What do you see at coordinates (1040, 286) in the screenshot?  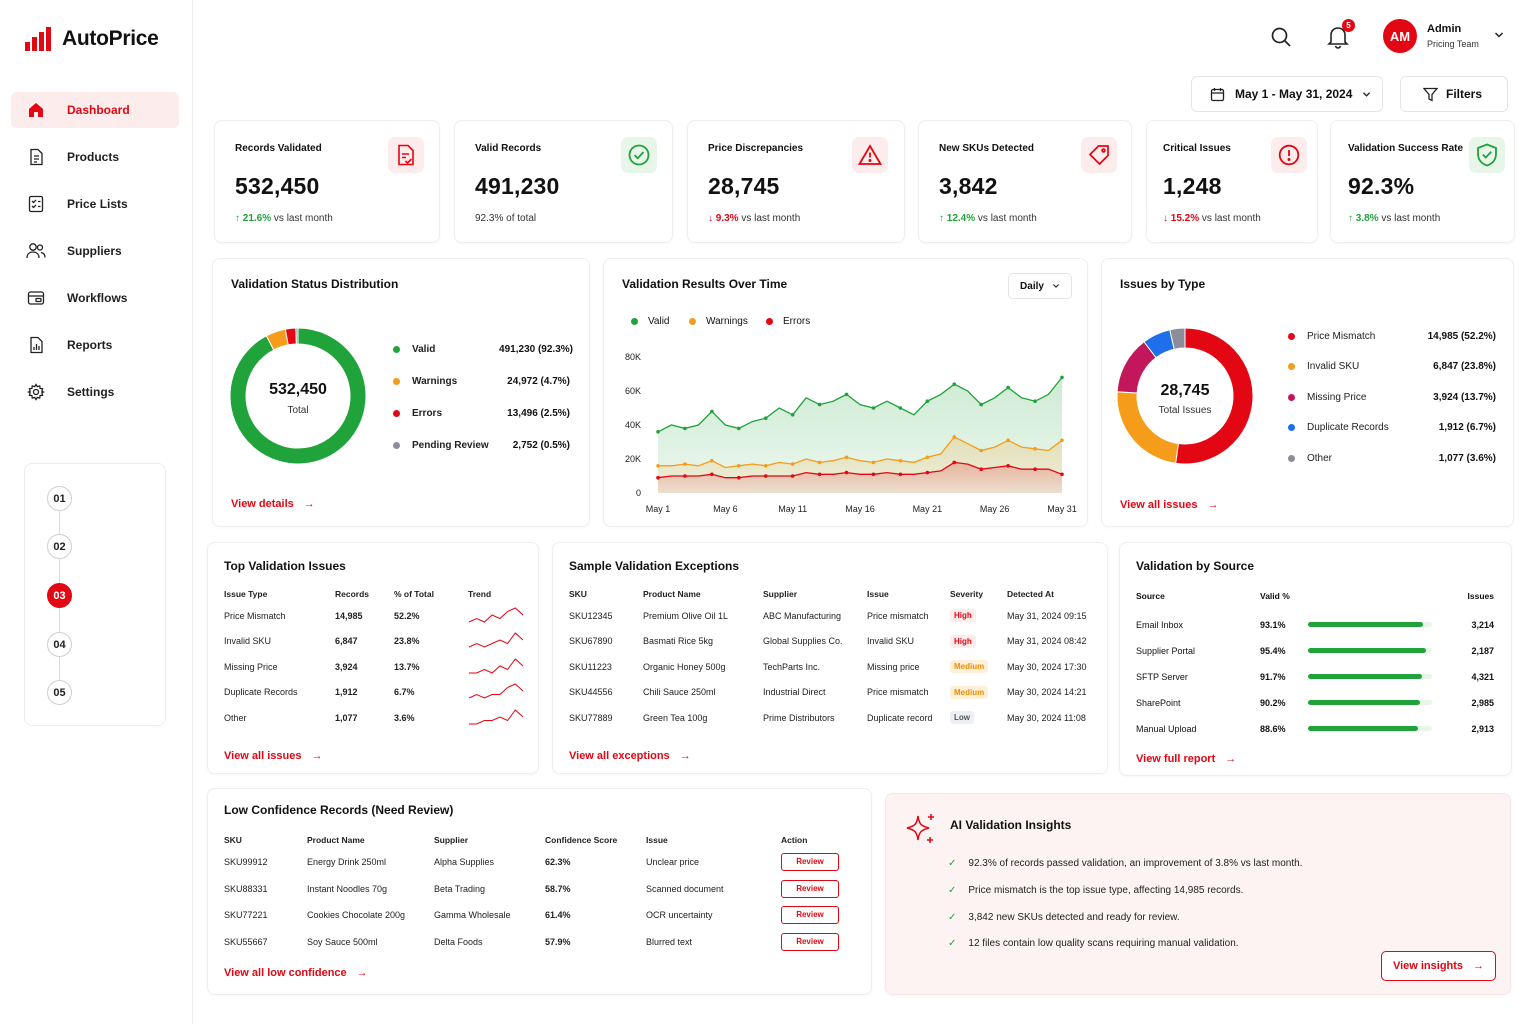 I see `granularity-select: Daily` at bounding box center [1040, 286].